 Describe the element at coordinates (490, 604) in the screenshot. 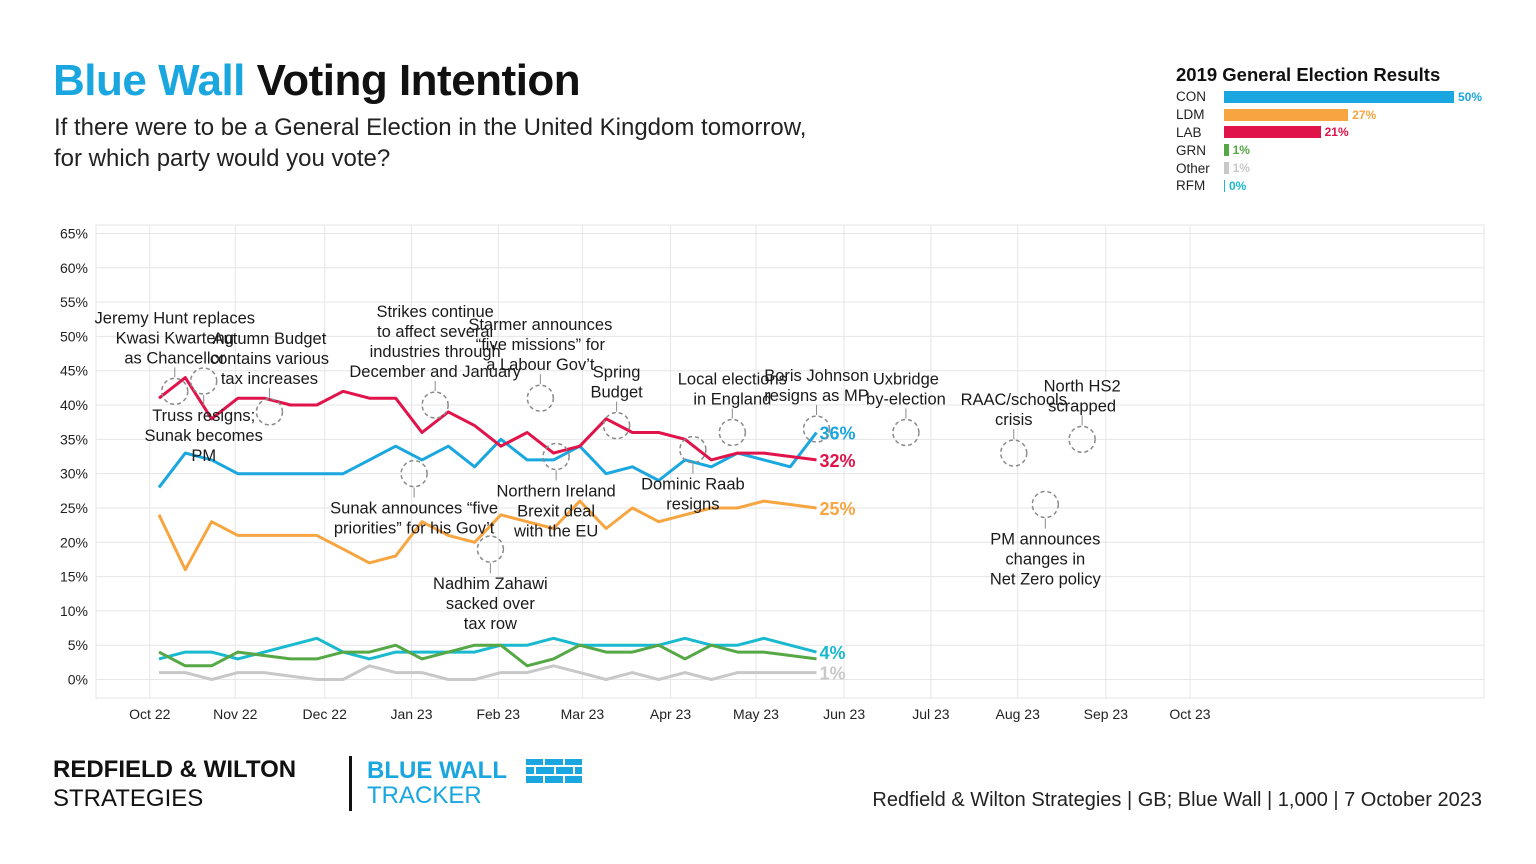

I see `annotation-text: sacked over` at that location.